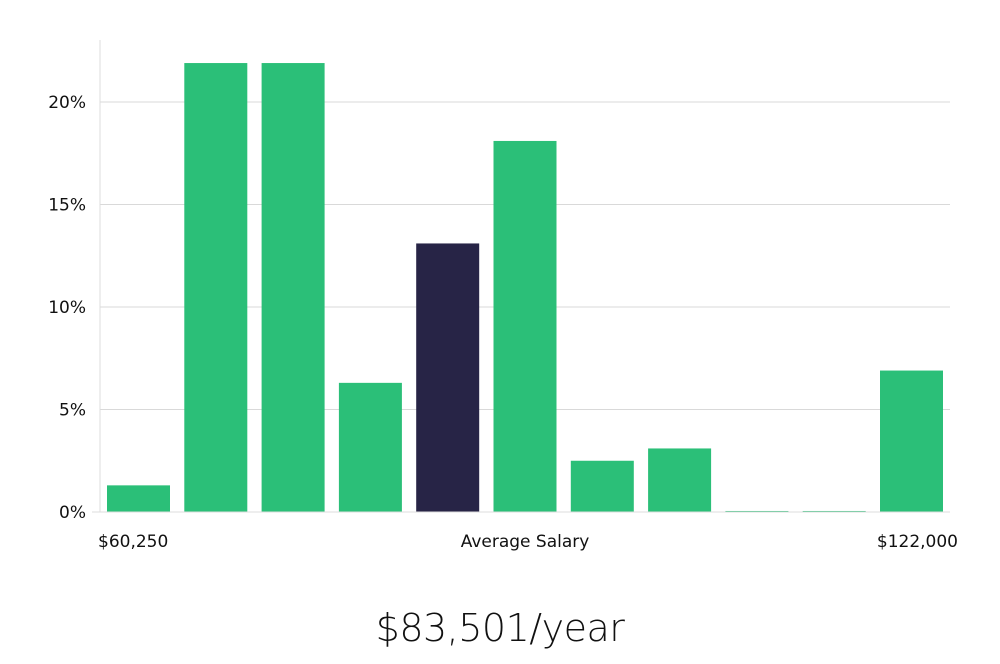 Image resolution: width=1000 pixels, height=664 pixels. I want to click on y-tick-label: 10%, so click(67, 308).